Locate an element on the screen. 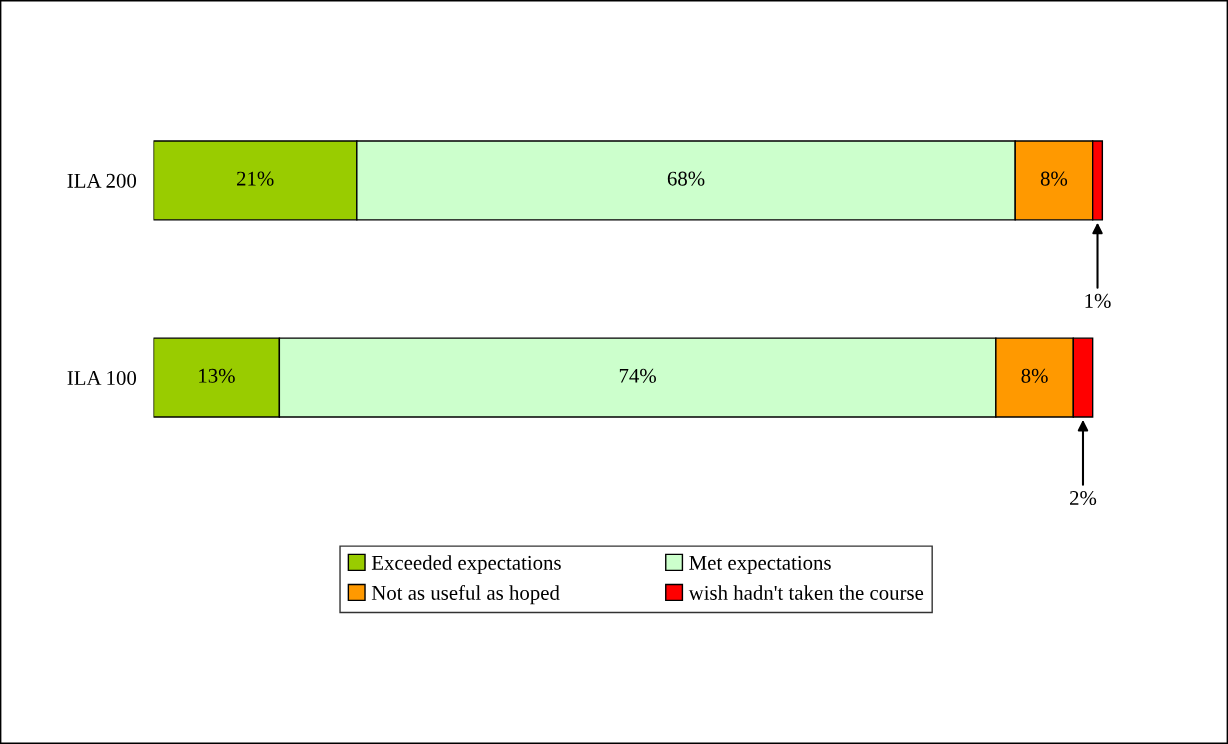  legend-label: Not as useful as hoped is located at coordinates (465, 595).